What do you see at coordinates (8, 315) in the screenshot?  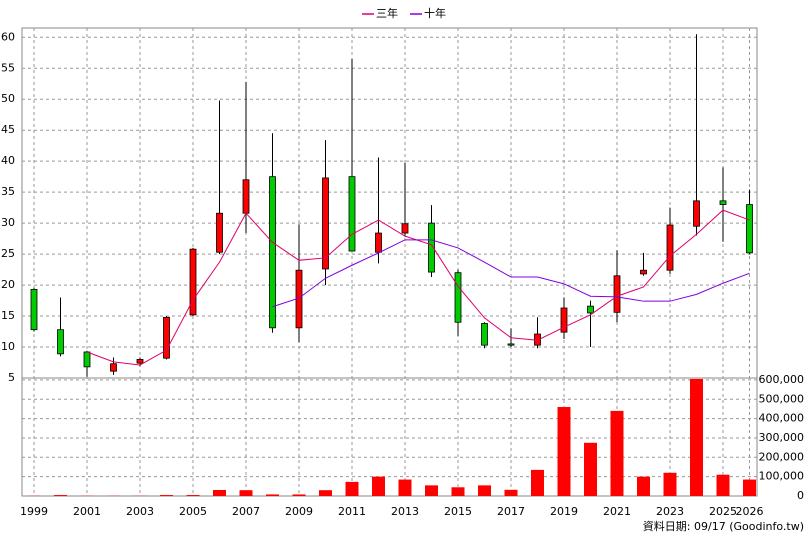 I see `y-tick-label: 15` at bounding box center [8, 315].